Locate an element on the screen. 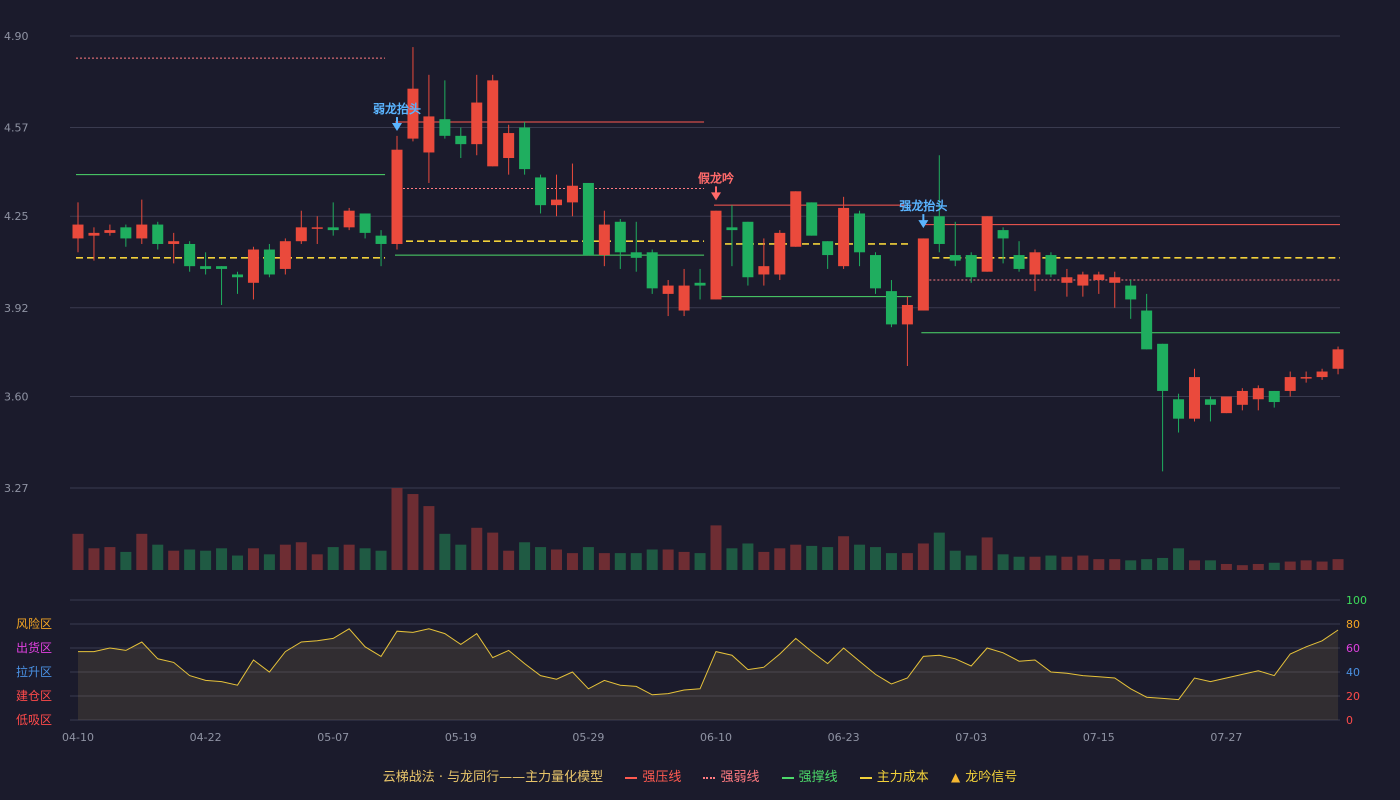  x-tick-label: 07-27 is located at coordinates (1226, 737).